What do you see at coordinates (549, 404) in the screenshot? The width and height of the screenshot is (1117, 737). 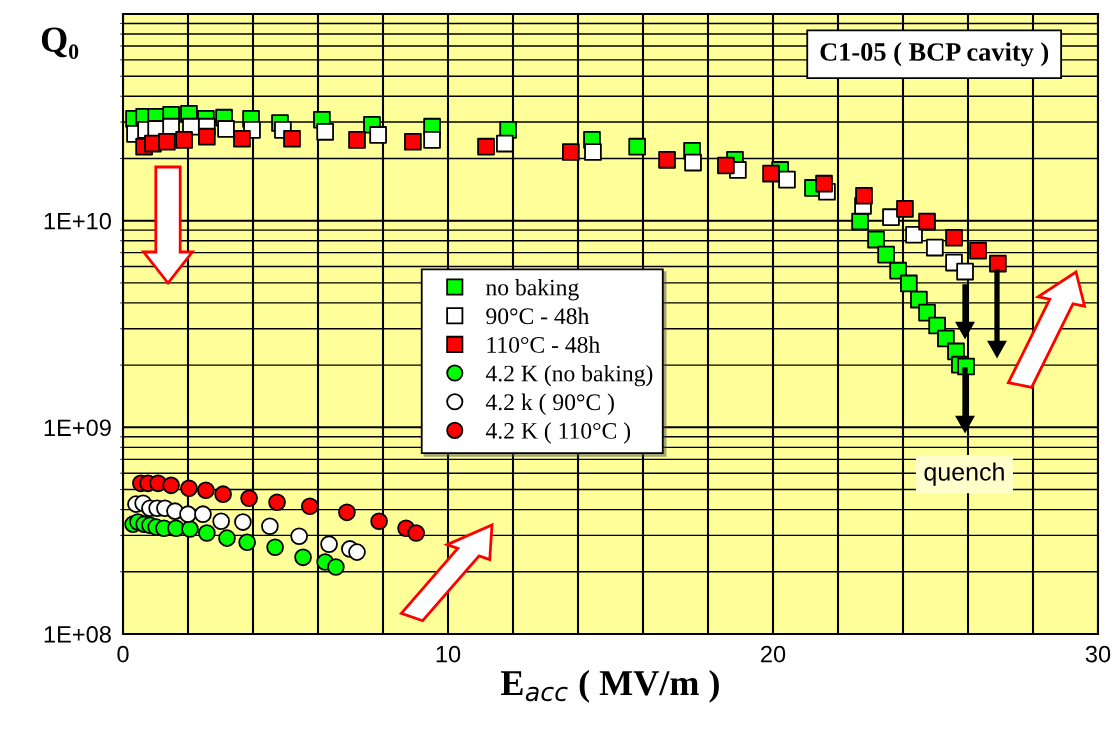 I see `legend-label: 4.2 k ( 90°C )` at bounding box center [549, 404].